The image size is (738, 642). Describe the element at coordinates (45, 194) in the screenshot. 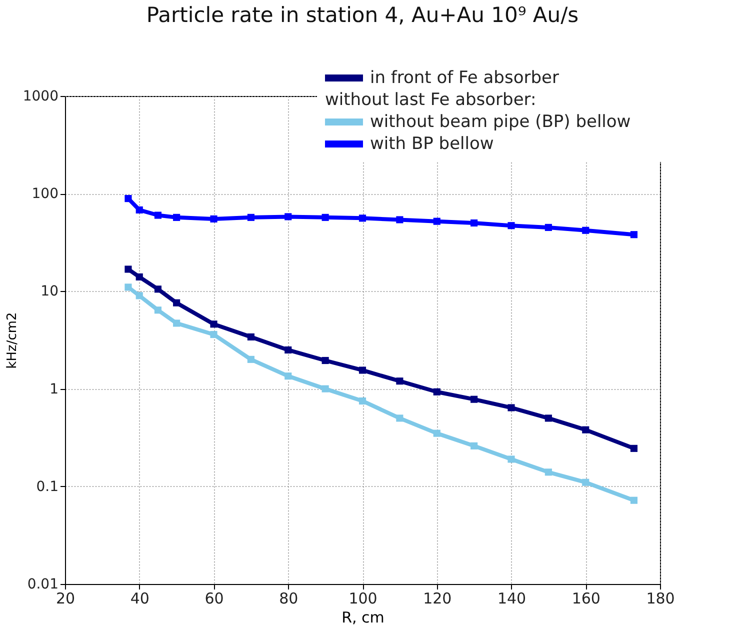

I see `y-tick-label: 100` at that location.